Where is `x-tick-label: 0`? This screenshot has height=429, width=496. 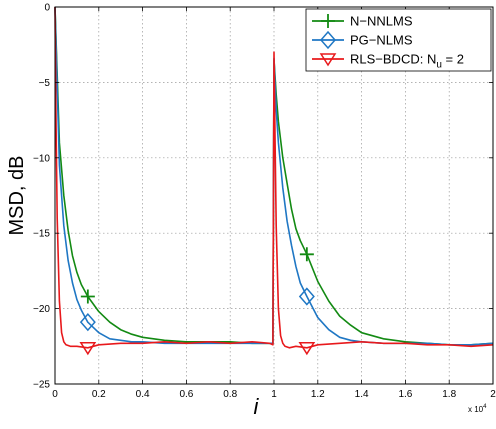 x-tick-label: 0 is located at coordinates (55, 394).